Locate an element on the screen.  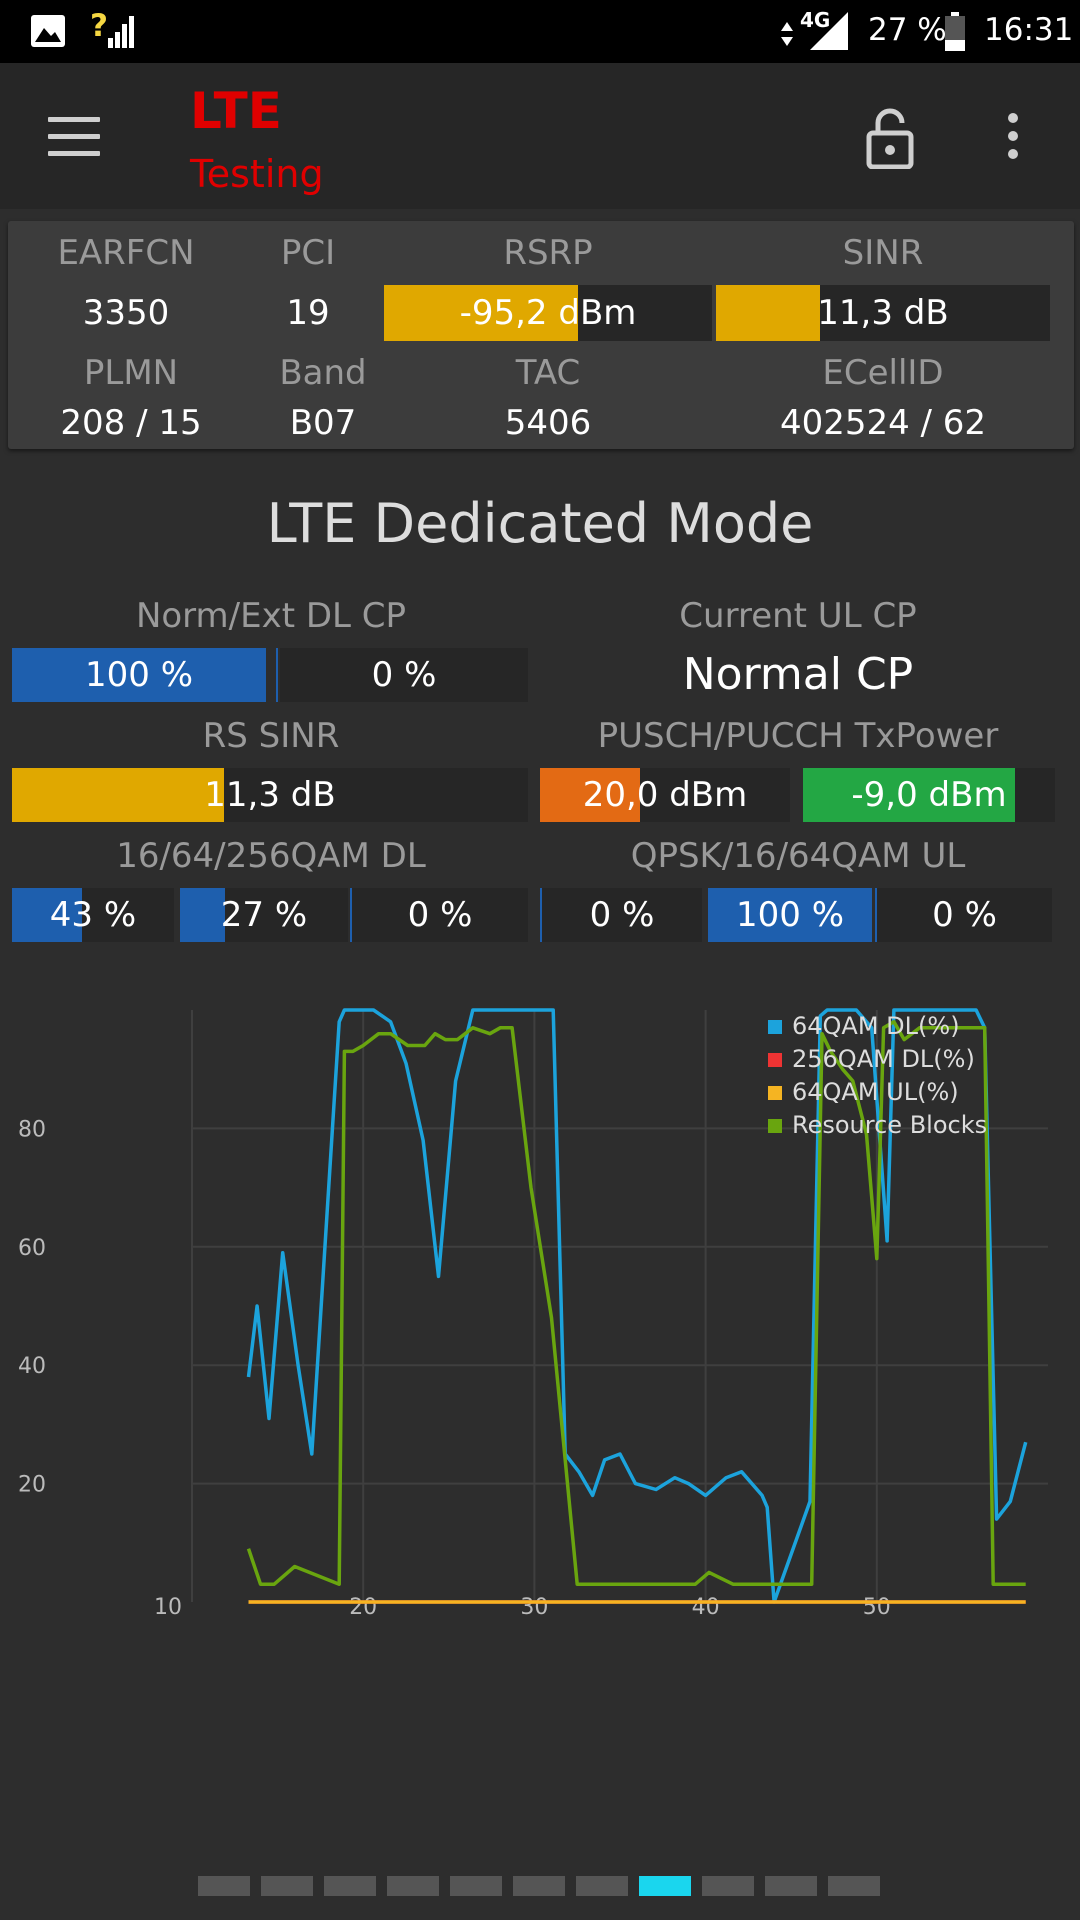
rs-sinr-label: RS SINR is located at coordinates (271, 736).